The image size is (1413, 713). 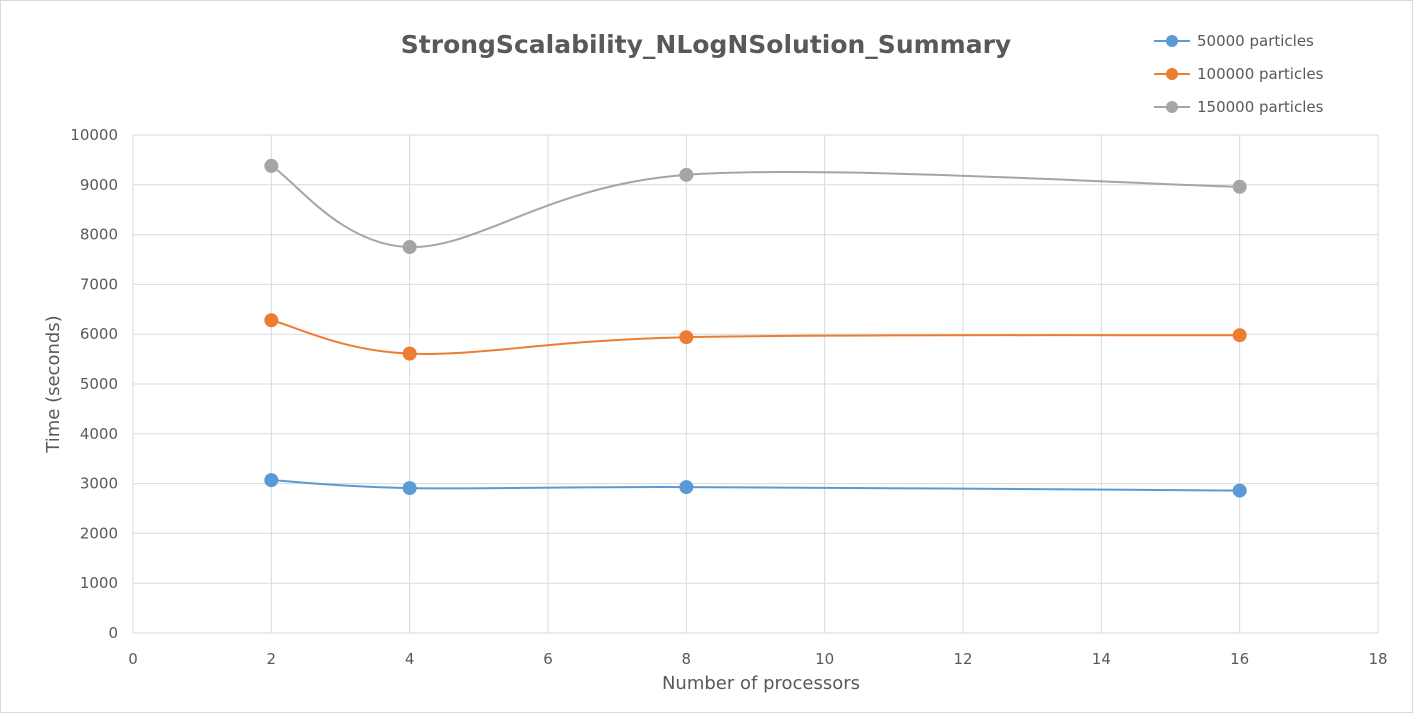 What do you see at coordinates (53, 384) in the screenshot?
I see `y-axis-label: Time (seconds)` at bounding box center [53, 384].